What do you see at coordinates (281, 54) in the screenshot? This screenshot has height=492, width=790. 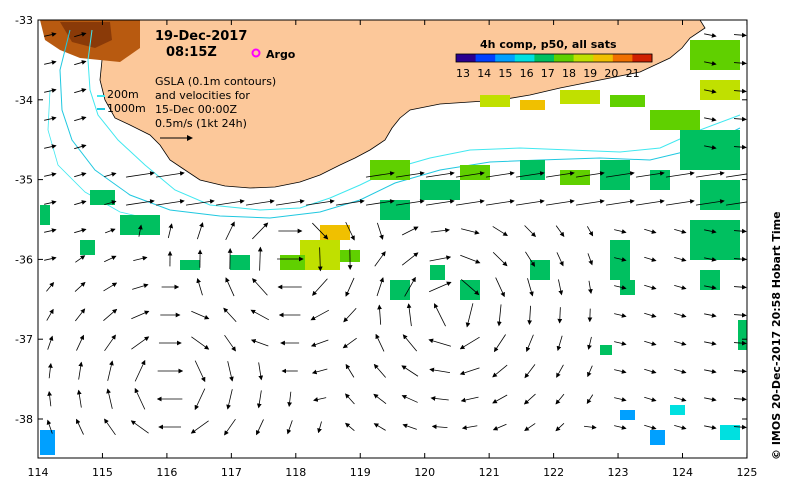 I see `argo-label: Argo` at bounding box center [281, 54].